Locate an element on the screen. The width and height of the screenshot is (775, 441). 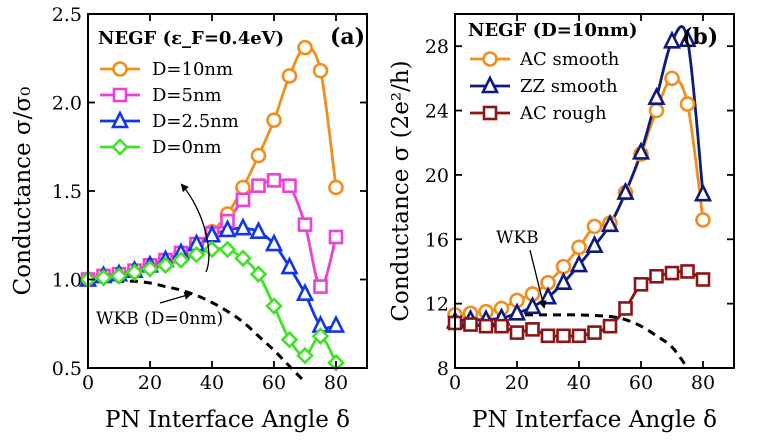
panel-b-ytick-label: 12 is located at coordinates (437, 305).